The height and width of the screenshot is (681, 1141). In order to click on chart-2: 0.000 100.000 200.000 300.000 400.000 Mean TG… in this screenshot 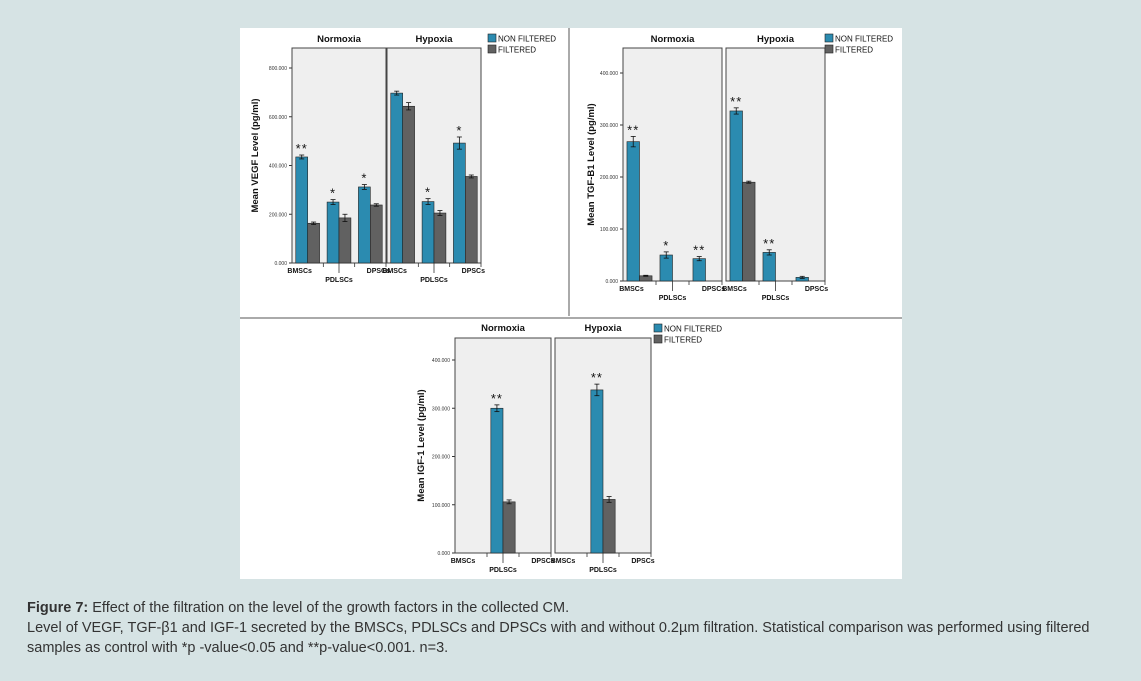, I will do `click(739, 167)`.